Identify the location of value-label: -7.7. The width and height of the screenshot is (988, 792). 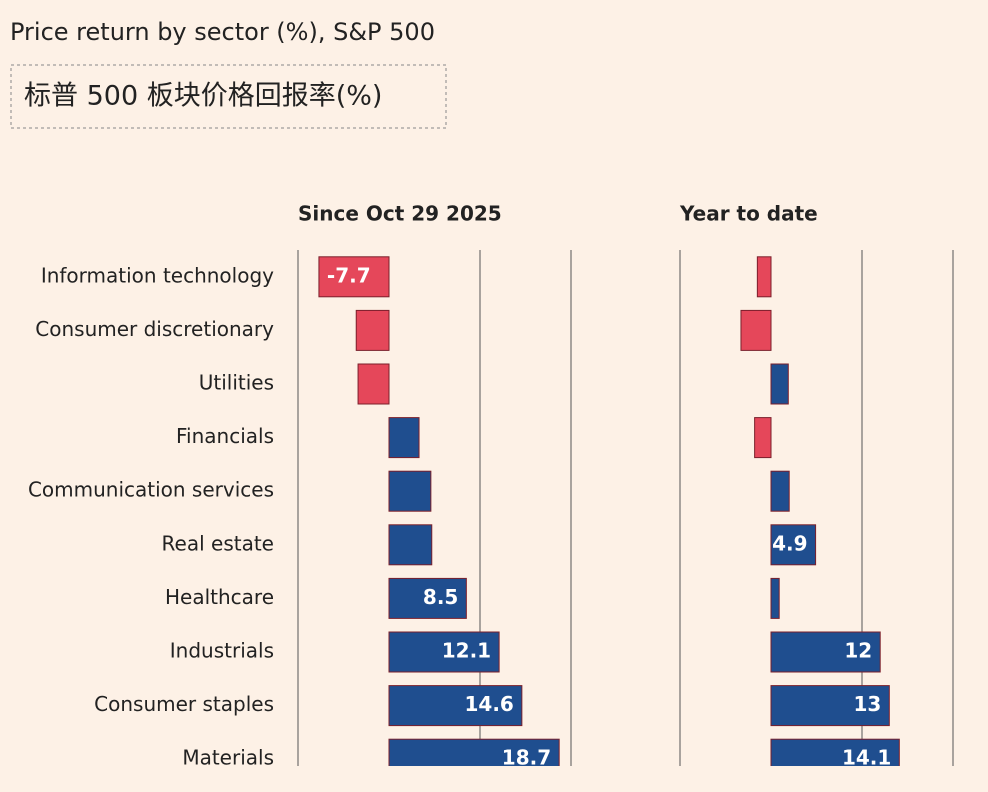
(349, 275).